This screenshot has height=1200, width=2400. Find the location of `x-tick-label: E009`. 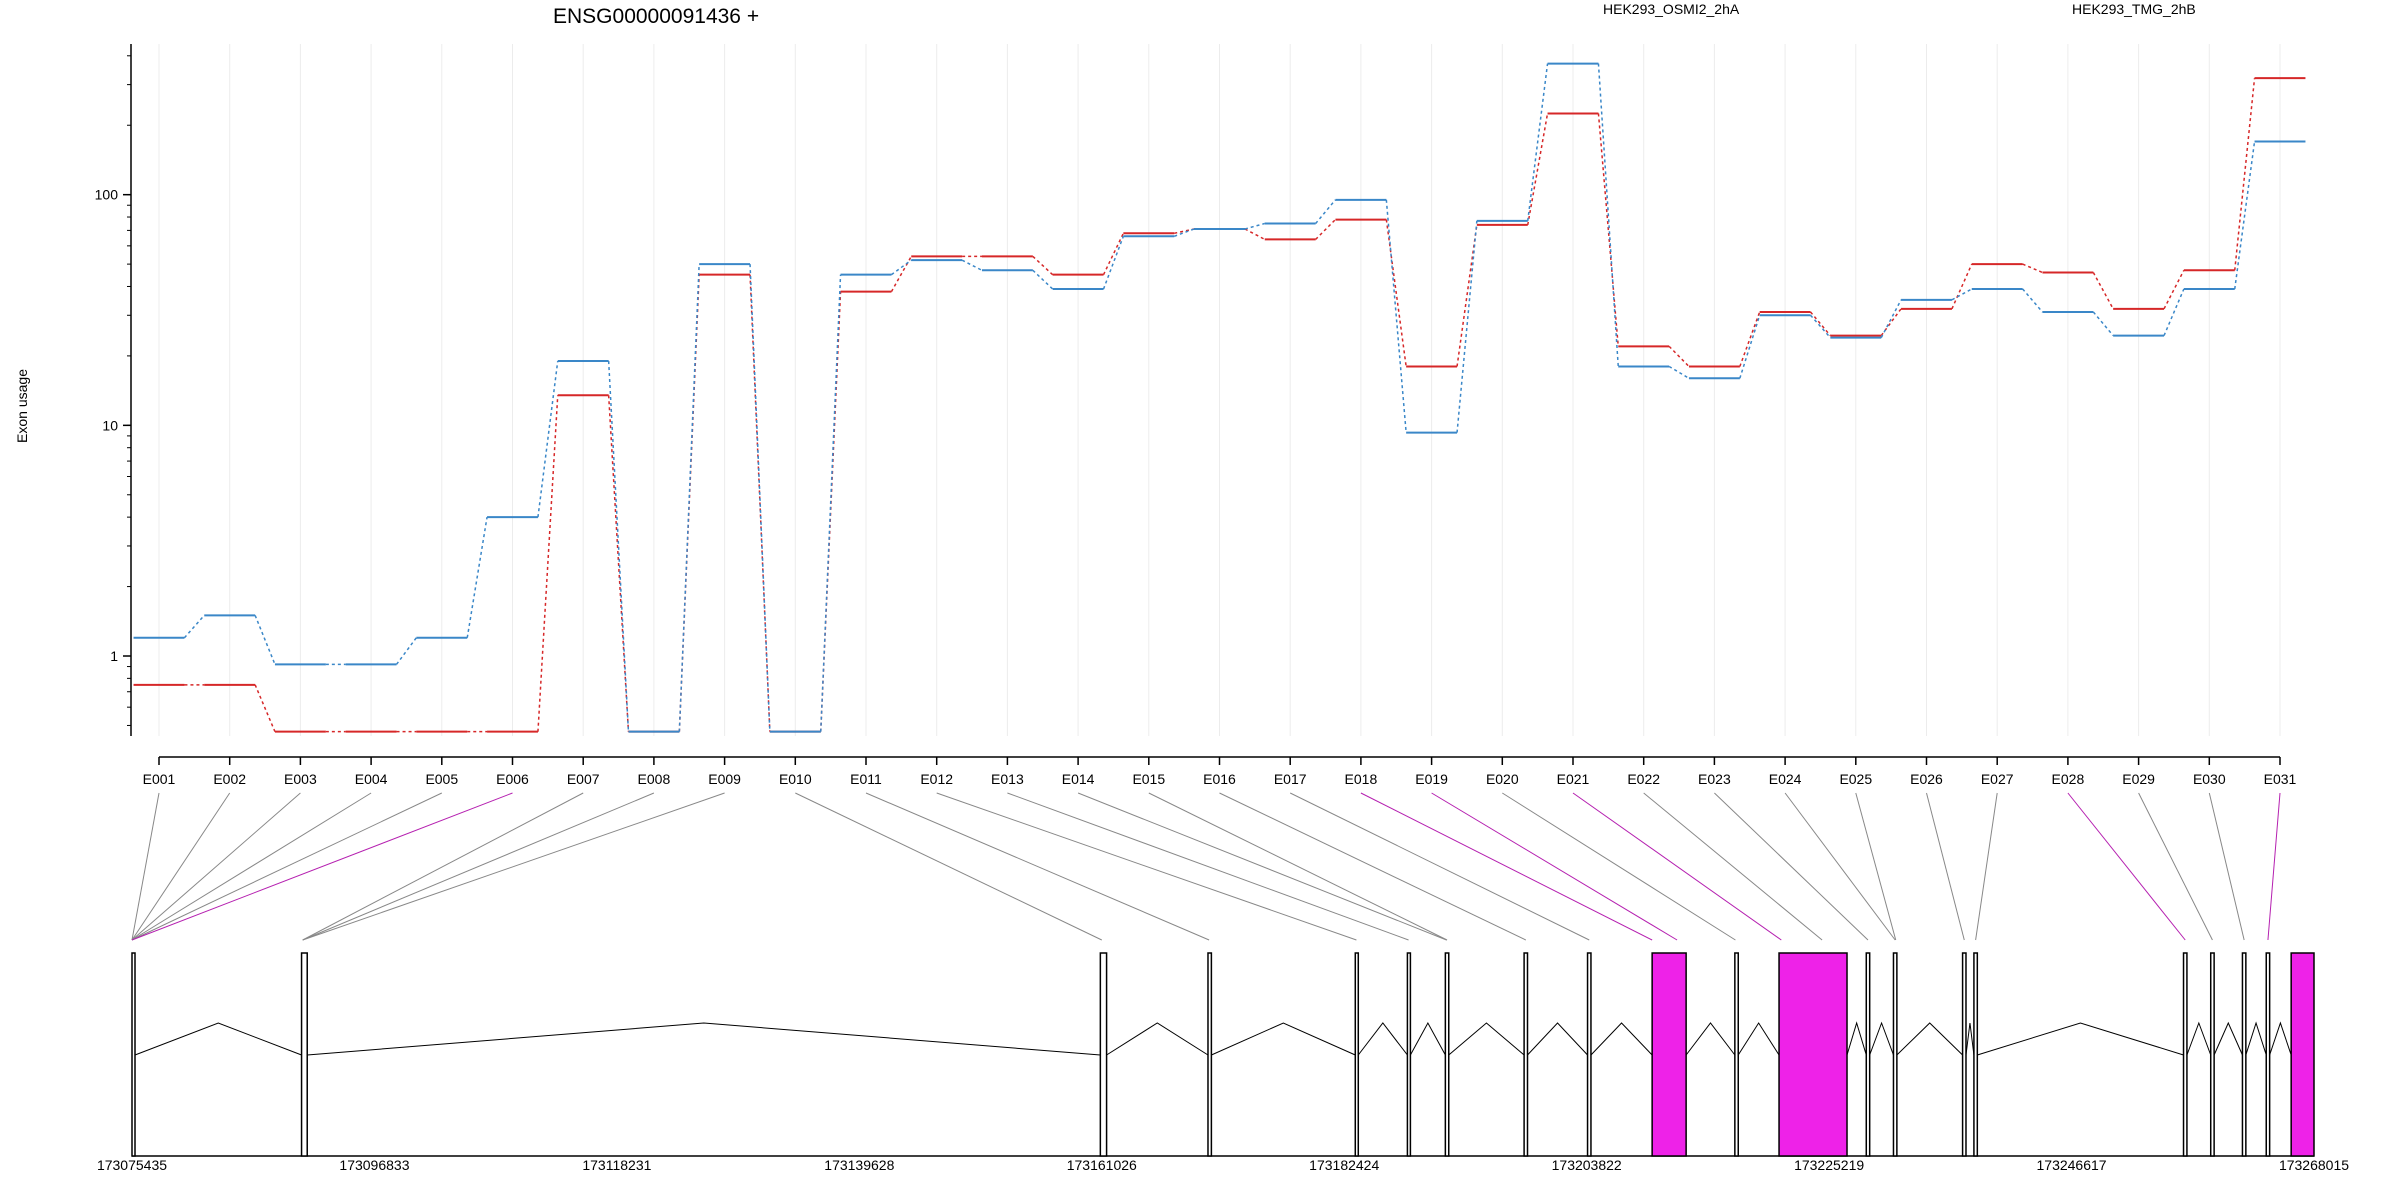

x-tick-label: E009 is located at coordinates (724, 779).